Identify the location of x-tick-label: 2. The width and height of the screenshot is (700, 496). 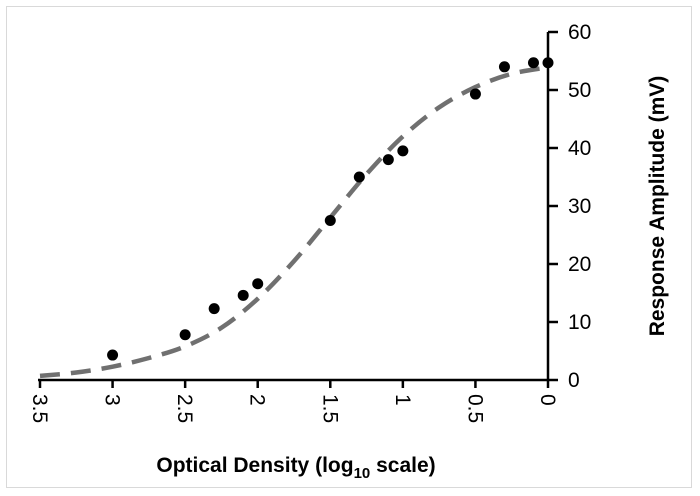
(257, 400).